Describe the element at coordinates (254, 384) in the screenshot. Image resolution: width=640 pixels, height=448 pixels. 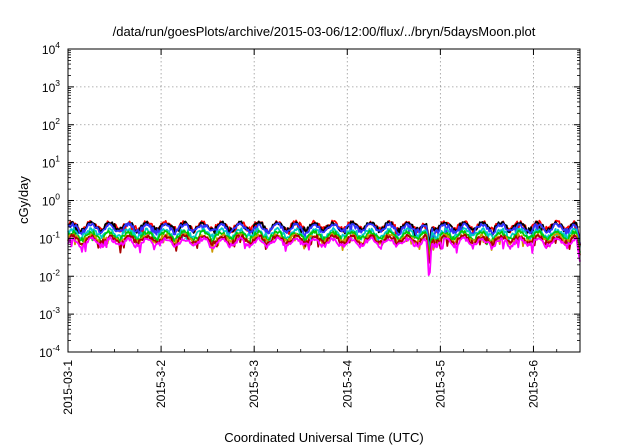
I see `x-tick-label: 2015-3-3` at that location.